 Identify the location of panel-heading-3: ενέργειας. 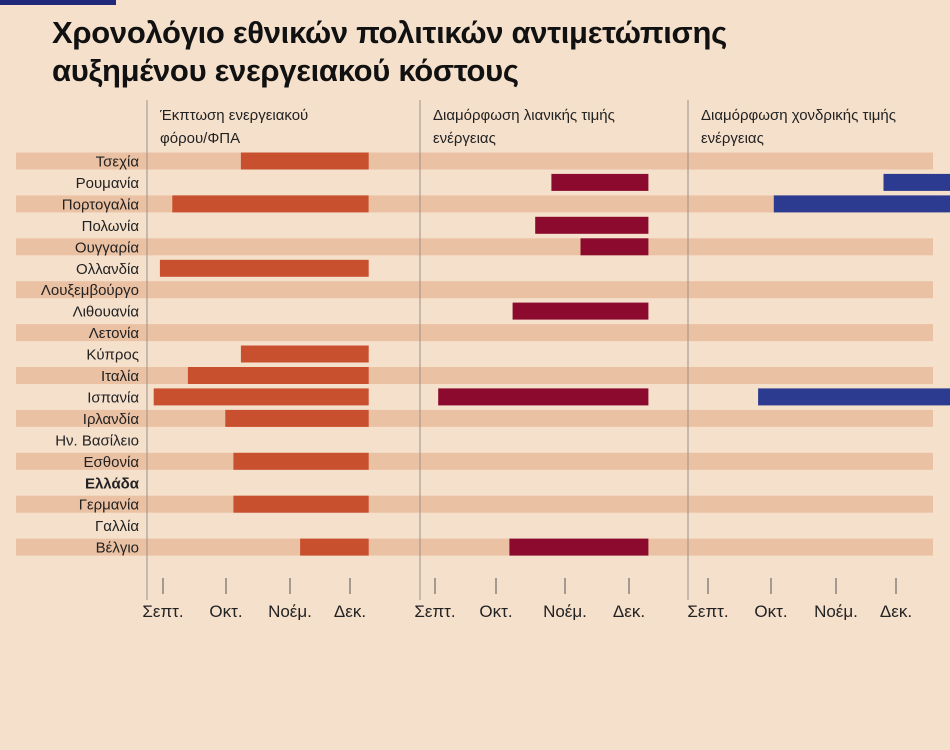
(732, 138).